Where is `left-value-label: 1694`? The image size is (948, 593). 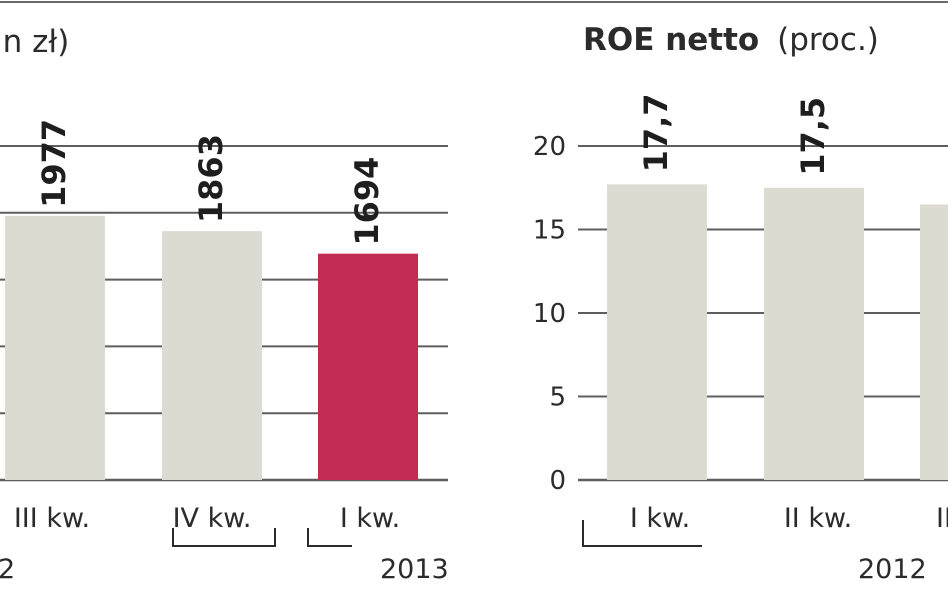
left-value-label: 1694 is located at coordinates (367, 201).